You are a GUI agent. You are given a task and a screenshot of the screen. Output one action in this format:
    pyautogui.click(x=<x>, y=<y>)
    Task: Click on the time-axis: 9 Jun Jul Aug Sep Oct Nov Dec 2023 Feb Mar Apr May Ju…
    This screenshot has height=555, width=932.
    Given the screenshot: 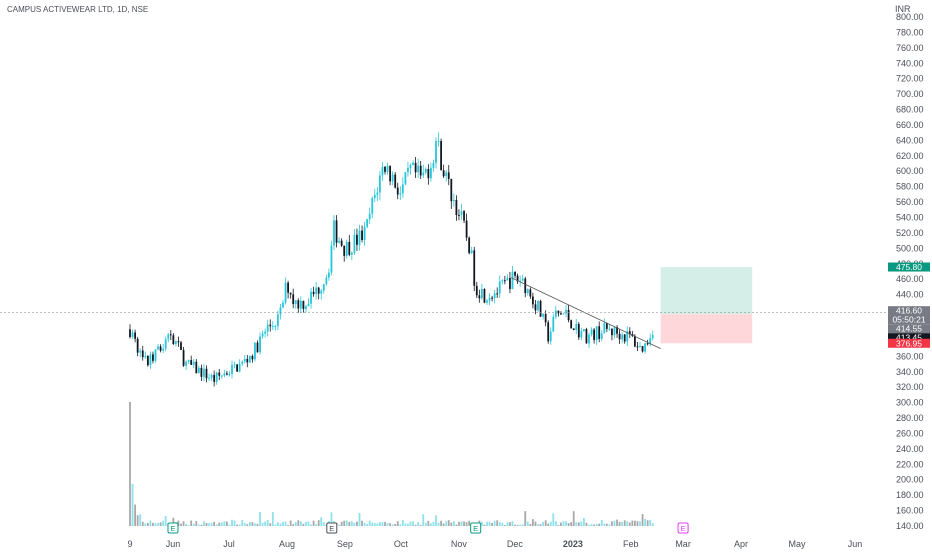 What is the action you would take?
    pyautogui.click(x=494, y=544)
    